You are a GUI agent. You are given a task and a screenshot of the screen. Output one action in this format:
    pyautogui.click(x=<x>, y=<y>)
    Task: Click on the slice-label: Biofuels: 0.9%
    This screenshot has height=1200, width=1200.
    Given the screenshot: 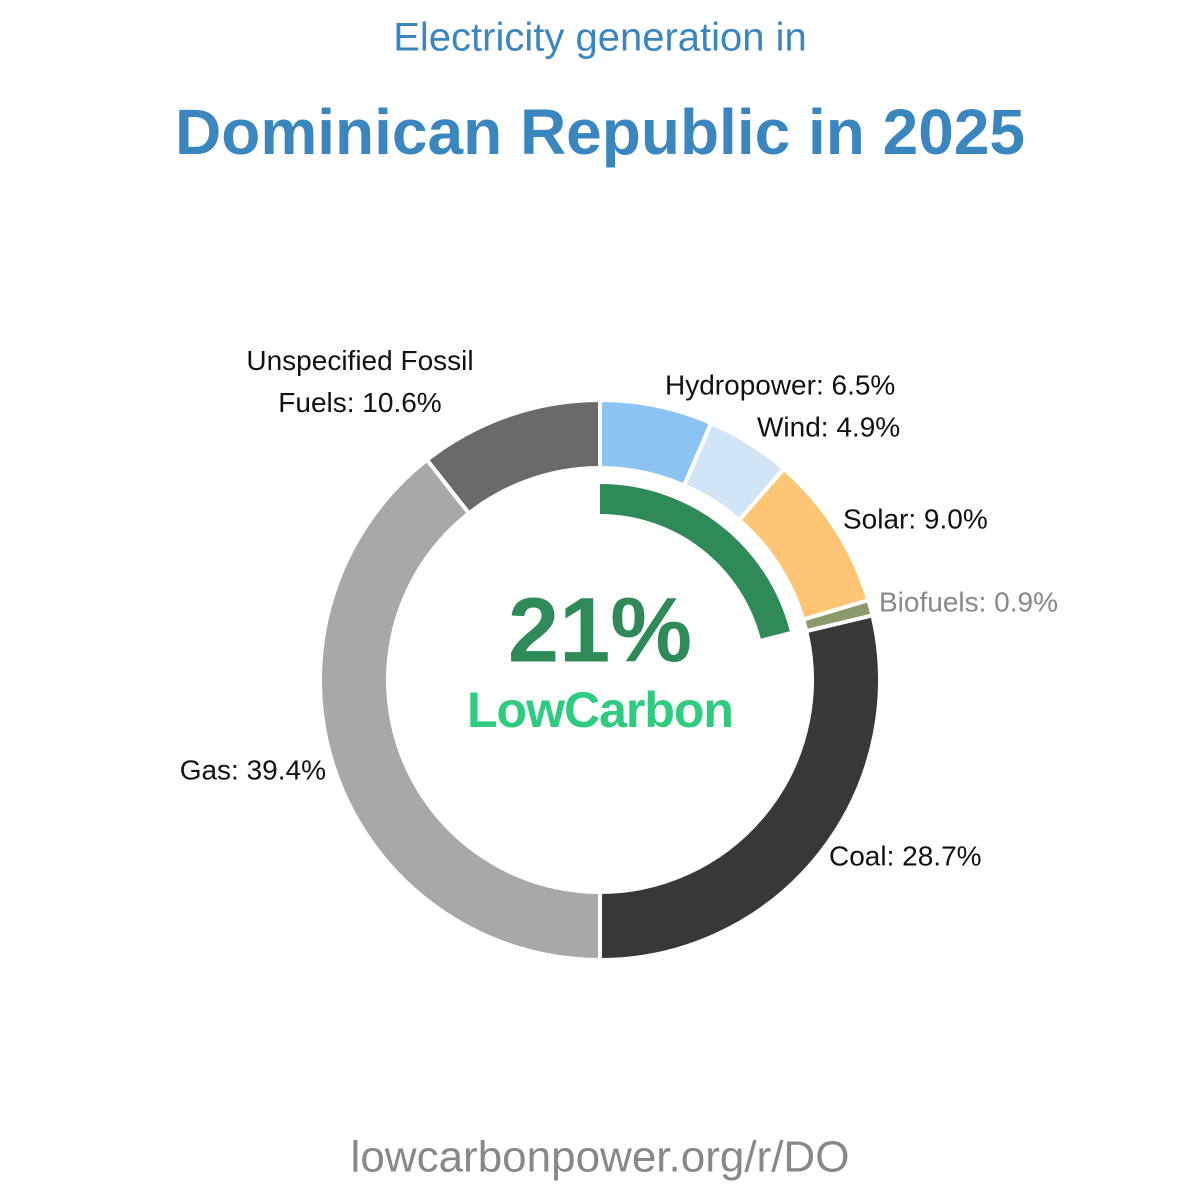 What is the action you would take?
    pyautogui.click(x=968, y=601)
    